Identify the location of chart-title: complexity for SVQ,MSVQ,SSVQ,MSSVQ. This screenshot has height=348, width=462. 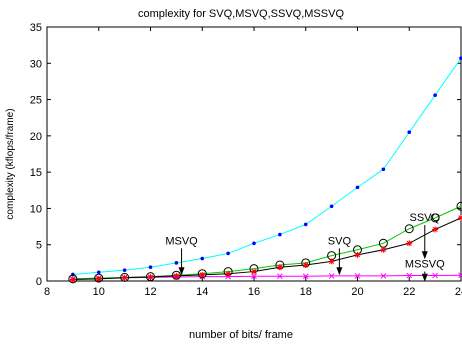
(241, 14).